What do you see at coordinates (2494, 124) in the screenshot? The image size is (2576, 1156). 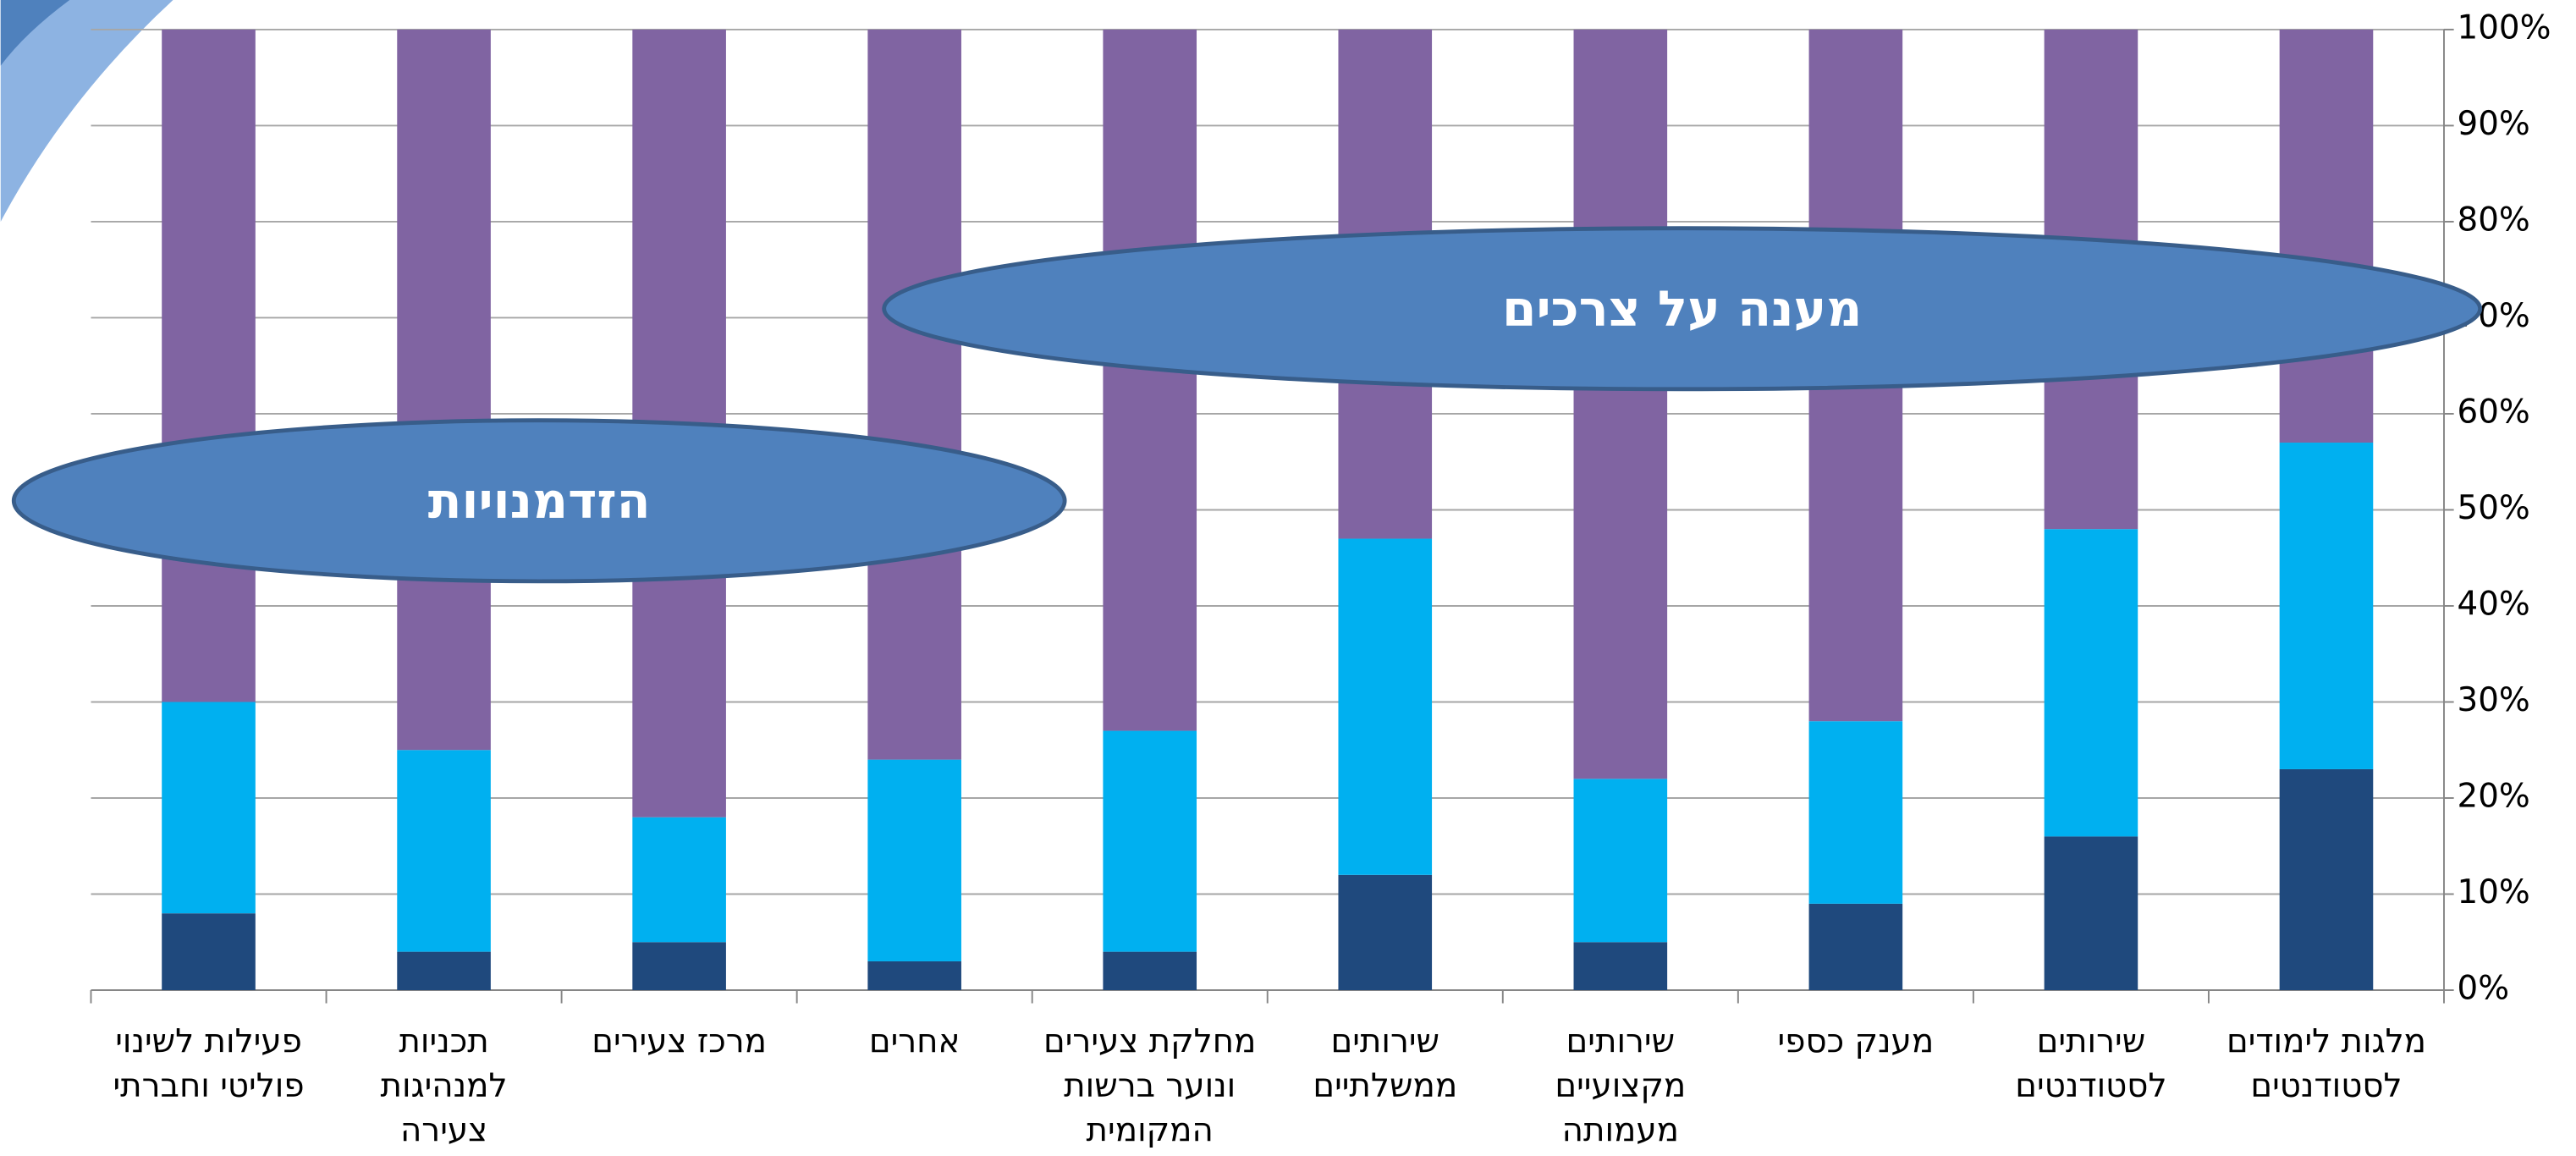 I see `y-tick-label: 90%` at bounding box center [2494, 124].